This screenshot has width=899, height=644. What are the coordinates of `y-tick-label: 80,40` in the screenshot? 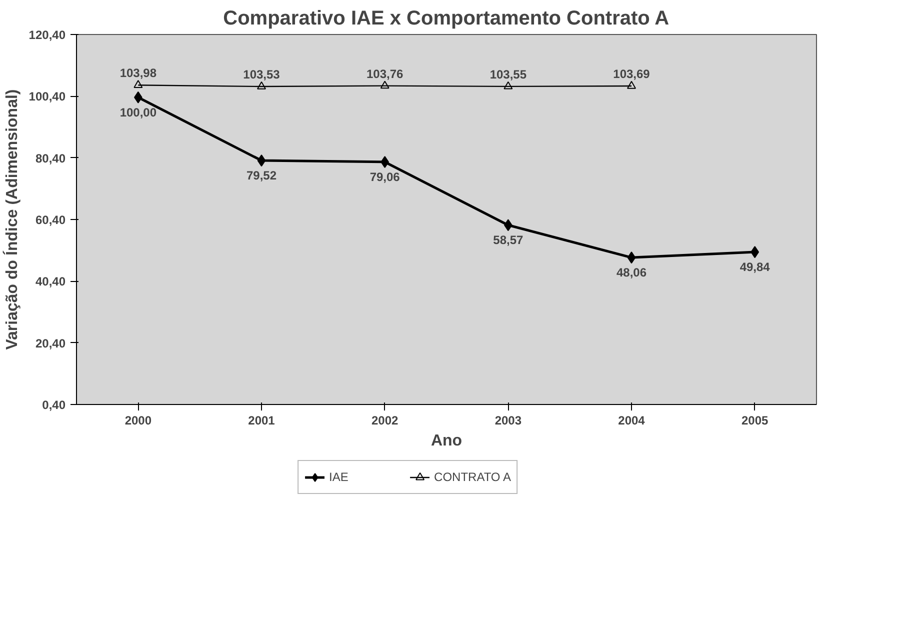 It's located at (50, 158).